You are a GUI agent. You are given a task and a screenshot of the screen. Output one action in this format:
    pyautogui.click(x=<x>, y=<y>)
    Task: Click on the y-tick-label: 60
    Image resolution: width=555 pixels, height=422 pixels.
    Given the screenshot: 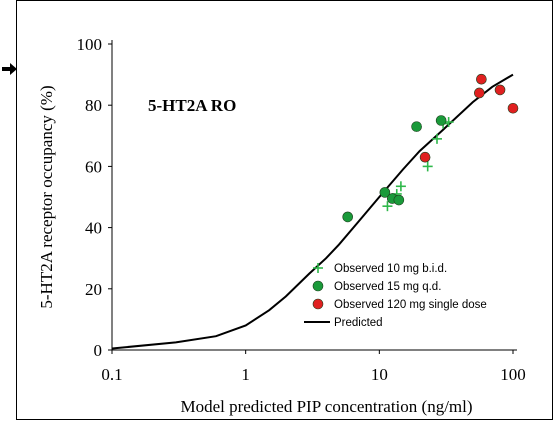 What is the action you would take?
    pyautogui.click(x=93, y=166)
    